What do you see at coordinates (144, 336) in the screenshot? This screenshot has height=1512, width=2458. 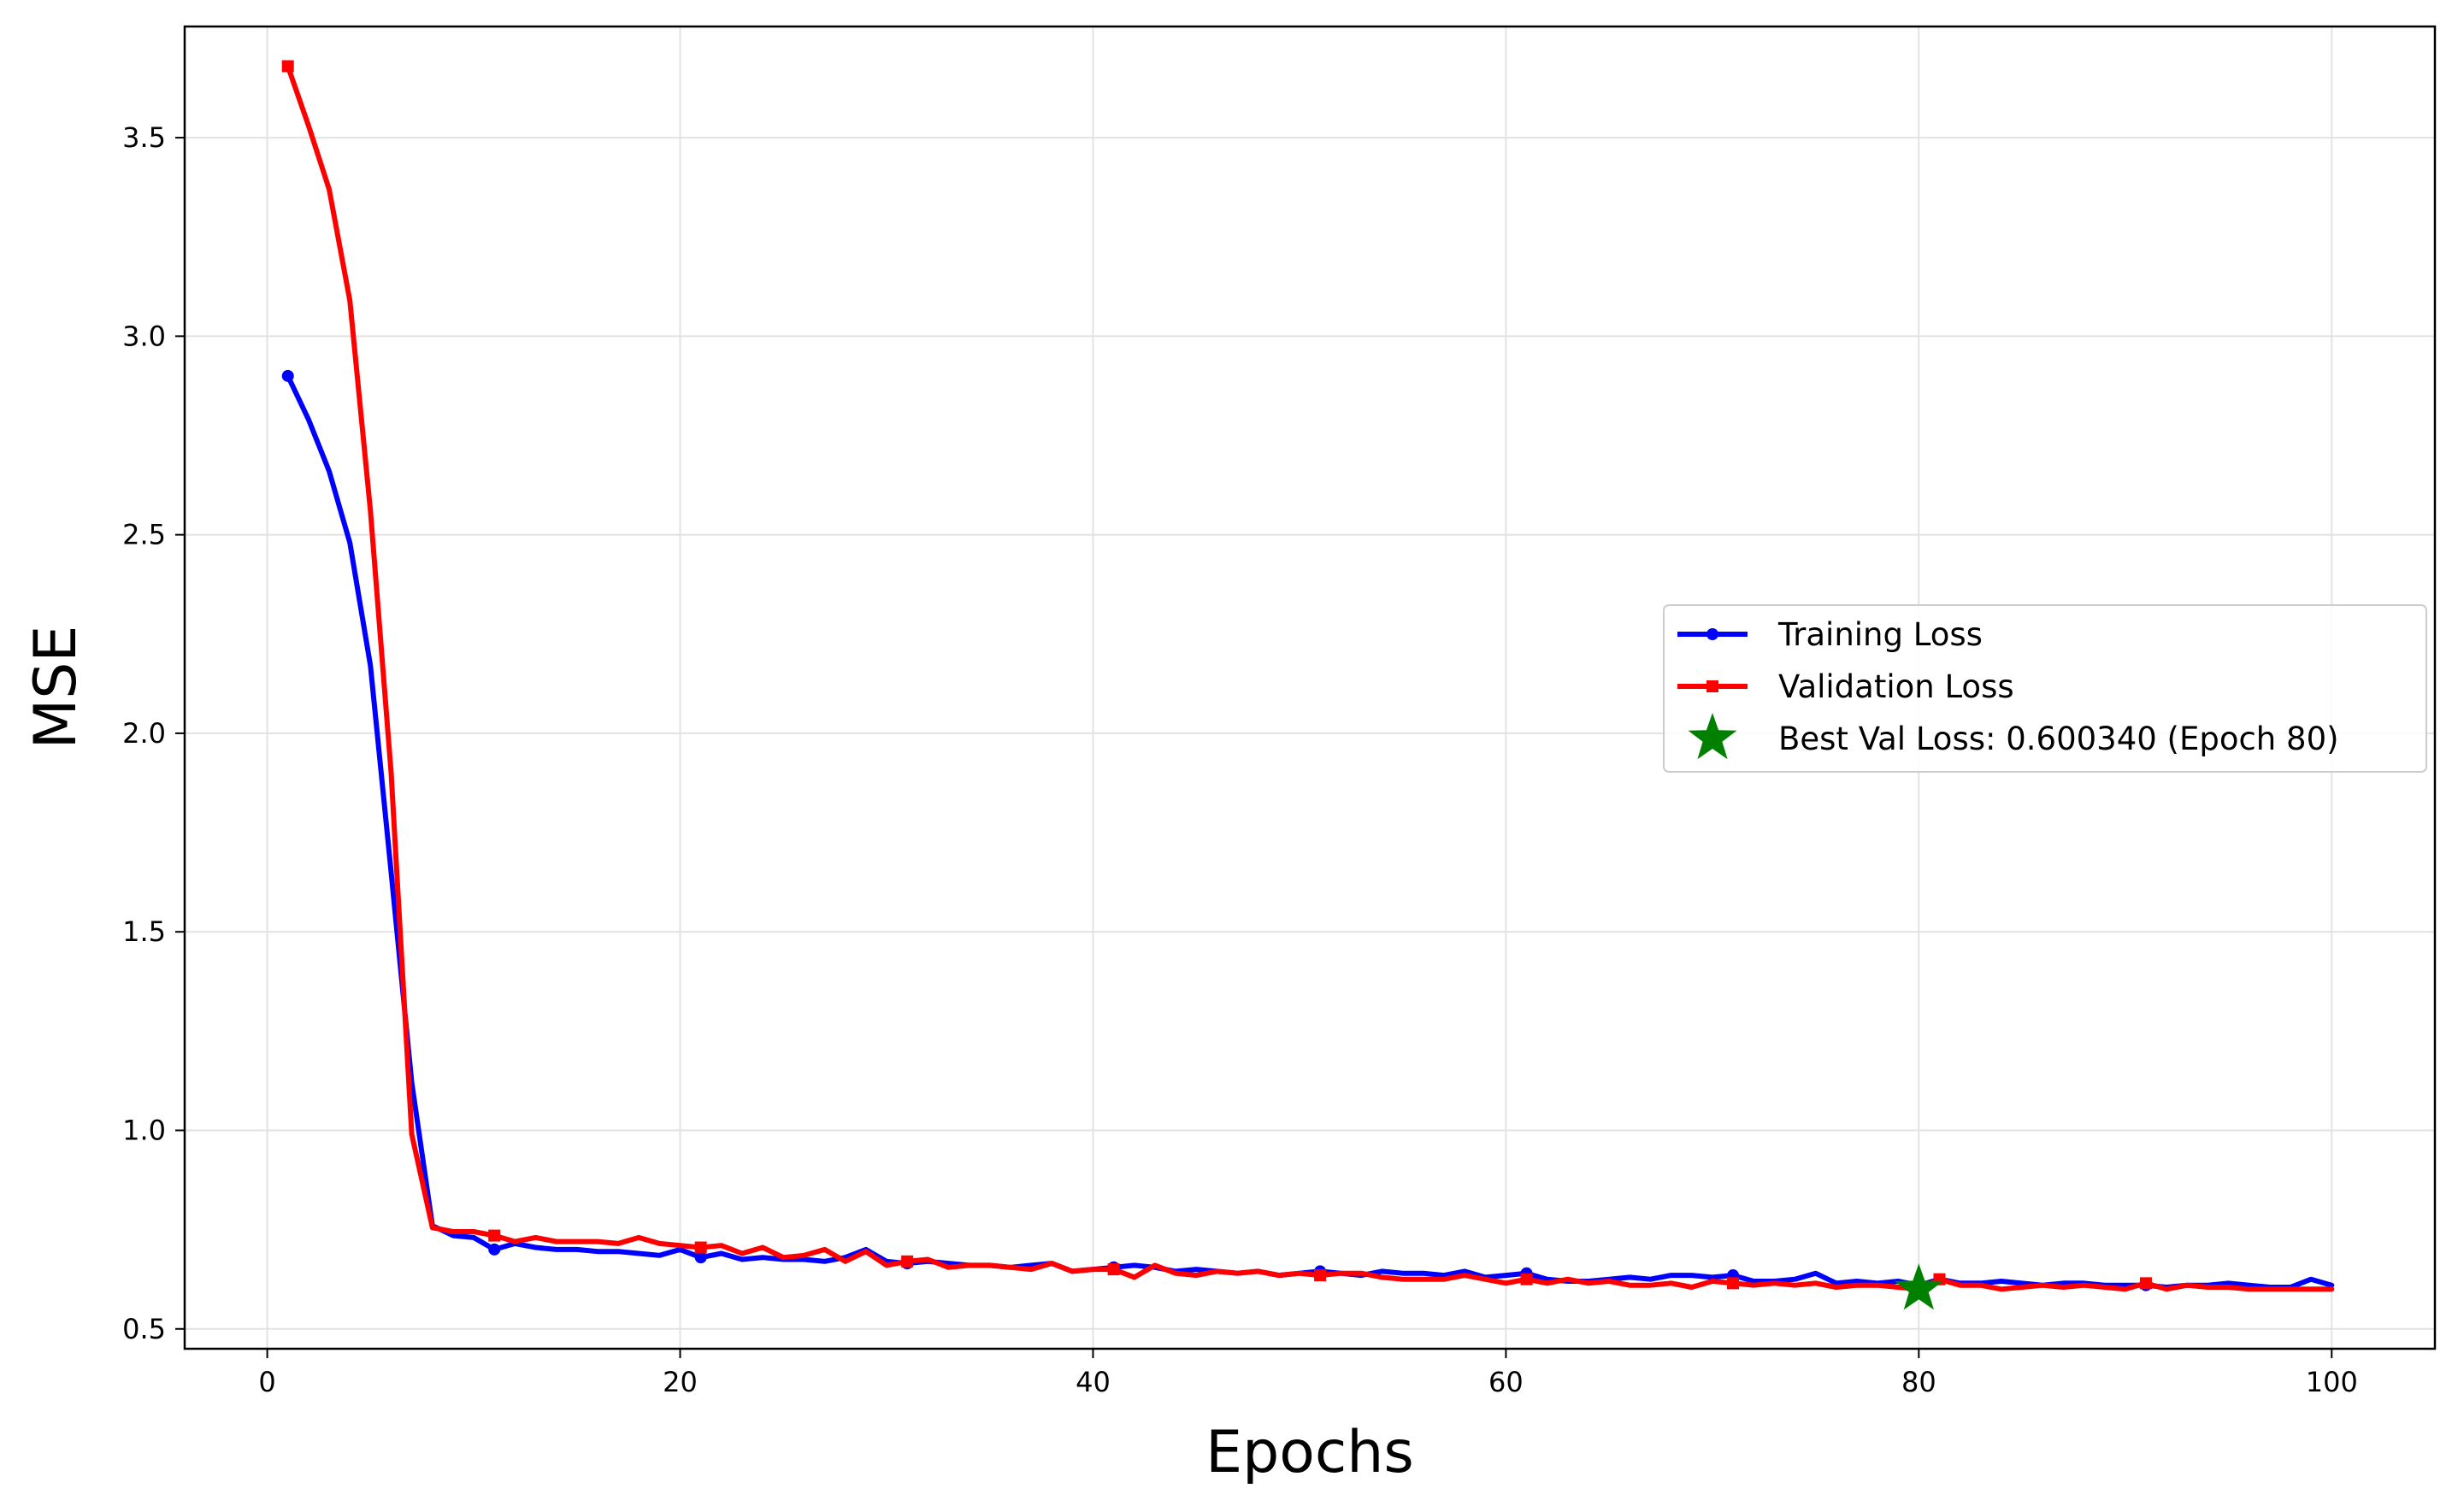 I see `y-tick-label: 3.0` at bounding box center [144, 336].